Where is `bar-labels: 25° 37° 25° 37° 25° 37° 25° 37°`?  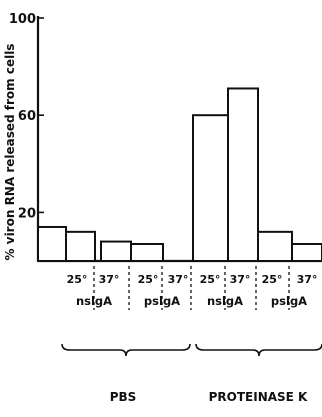
bar-labels: 25° 37° 25° 37° 25° 37° 25° 37° is located at coordinates (192, 288).